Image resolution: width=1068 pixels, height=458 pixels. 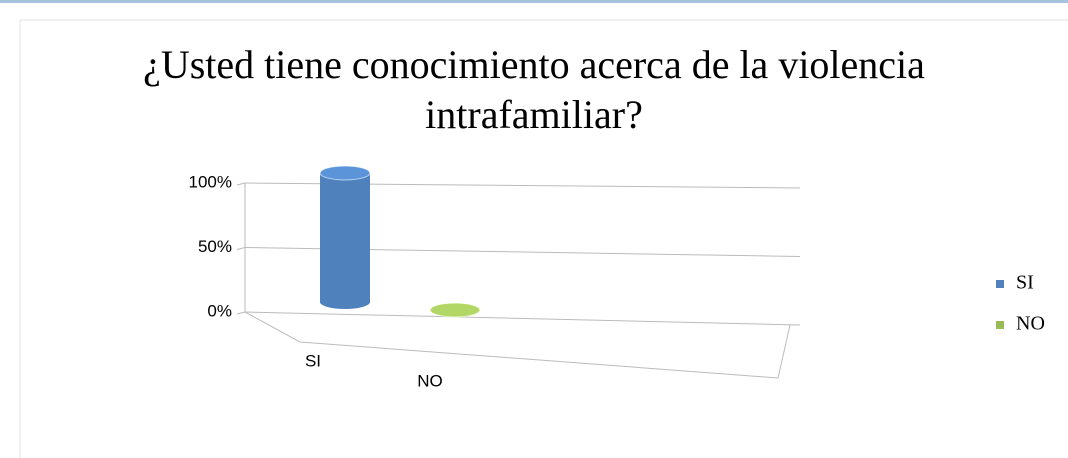 I want to click on y-tick-label: 50%, so click(x=215, y=246).